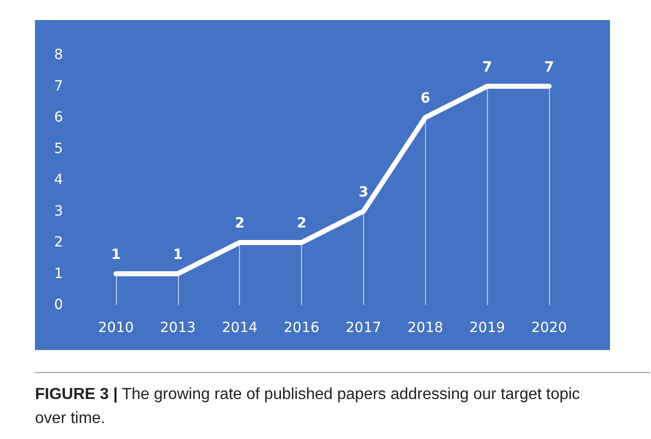 The height and width of the screenshot is (439, 651). Describe the element at coordinates (364, 328) in the screenshot. I see `x-tick-label: 2017` at that location.